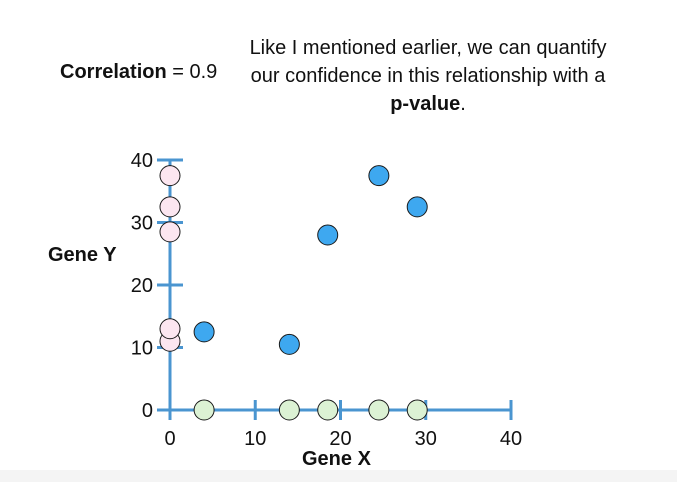 This screenshot has width=677, height=482. Describe the element at coordinates (463, 104) in the screenshot. I see `narration-end: .` at that location.